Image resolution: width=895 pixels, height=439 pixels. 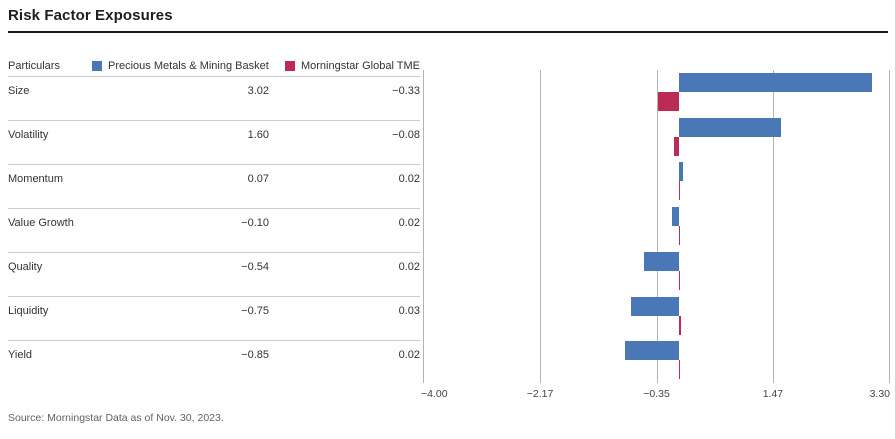 What do you see at coordinates (773, 394) in the screenshot?
I see `x-axis-tick-label: 1.47` at bounding box center [773, 394].